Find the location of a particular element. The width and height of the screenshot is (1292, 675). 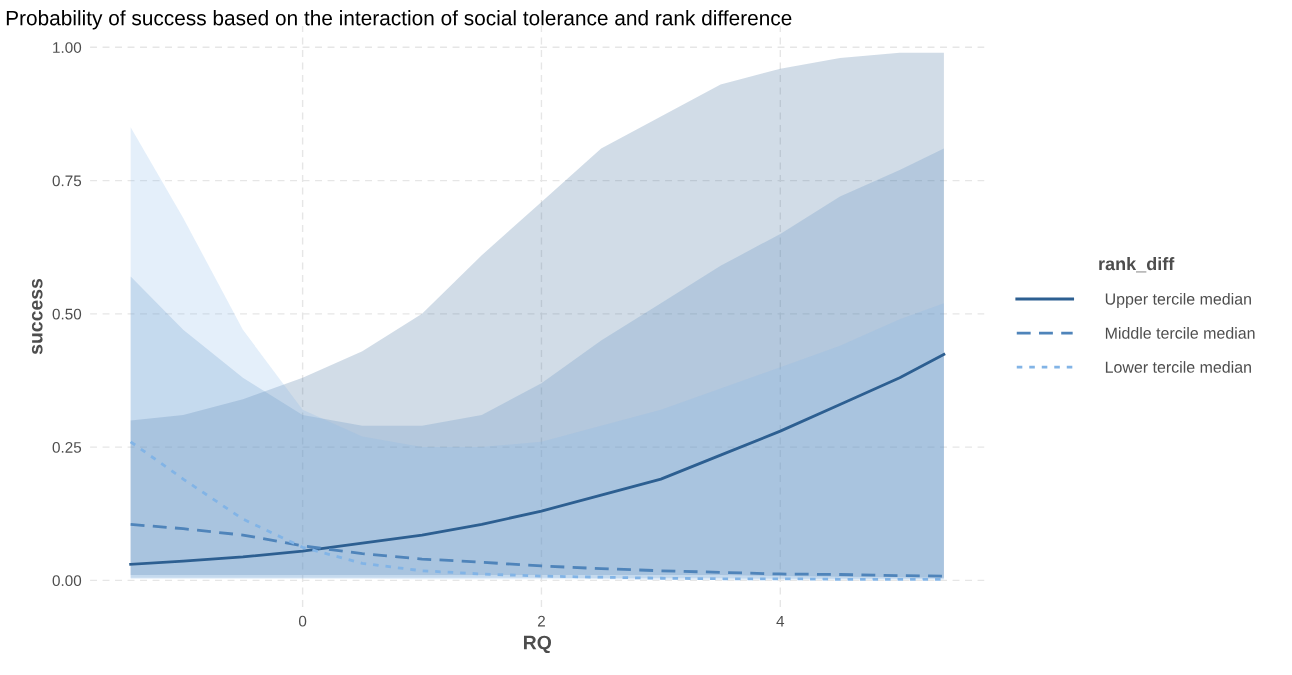

legend-label: Lower tercile median is located at coordinates (1178, 367).